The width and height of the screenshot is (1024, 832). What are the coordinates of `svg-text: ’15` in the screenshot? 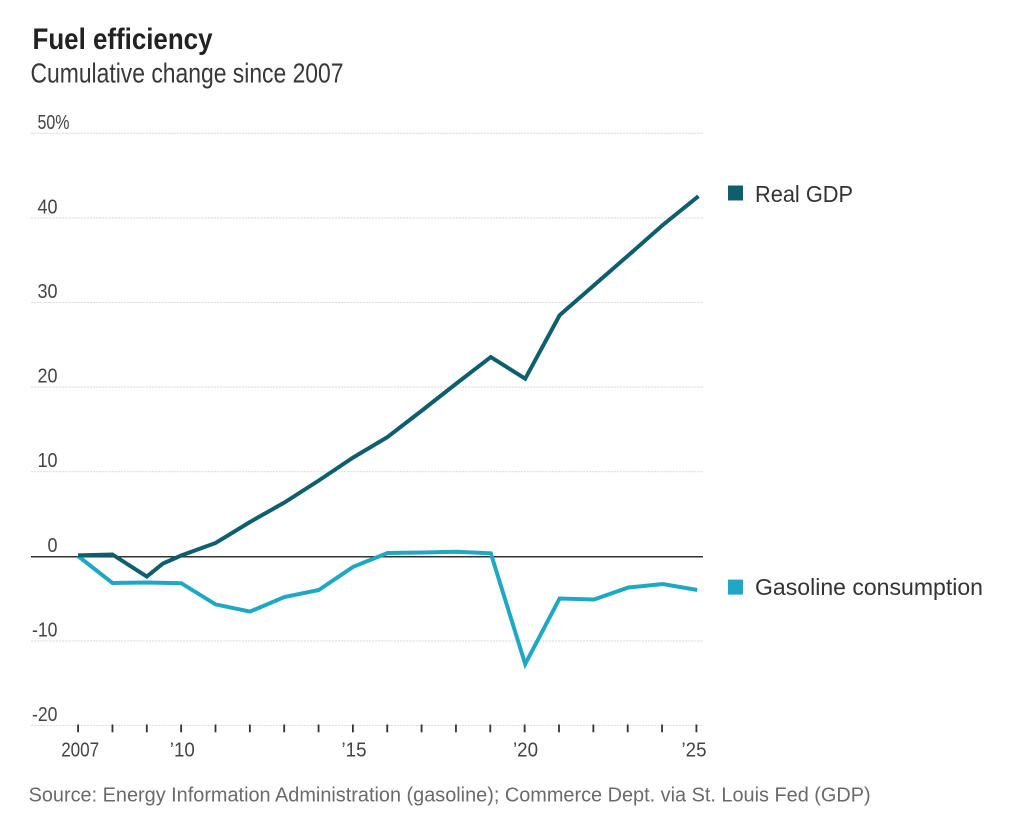 It's located at (354, 751).